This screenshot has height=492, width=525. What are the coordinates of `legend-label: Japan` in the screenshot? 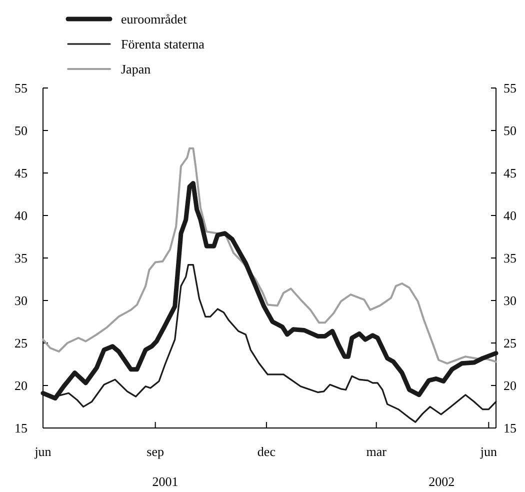 It's located at (136, 69).